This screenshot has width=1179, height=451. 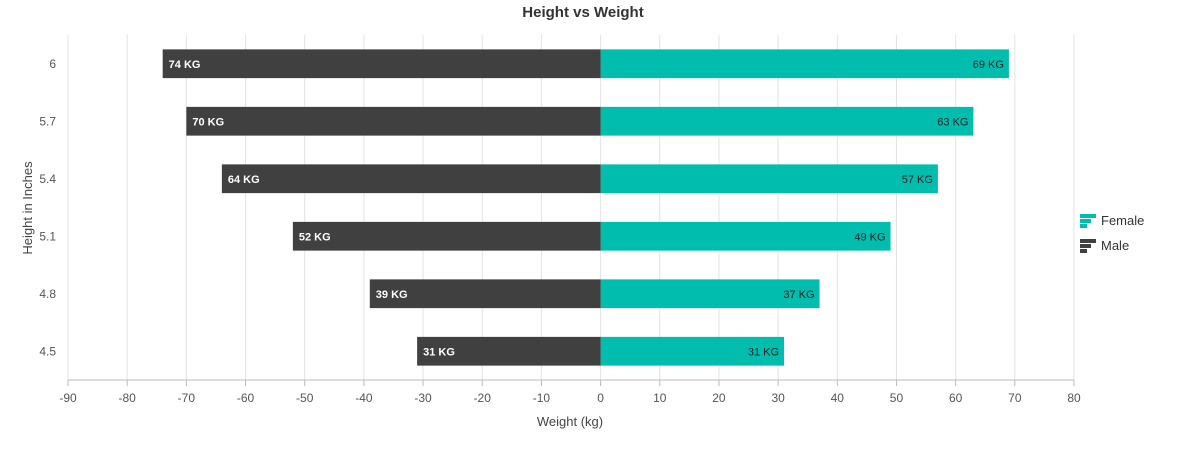 I want to click on x-tick-label: 70, so click(x=1015, y=398).